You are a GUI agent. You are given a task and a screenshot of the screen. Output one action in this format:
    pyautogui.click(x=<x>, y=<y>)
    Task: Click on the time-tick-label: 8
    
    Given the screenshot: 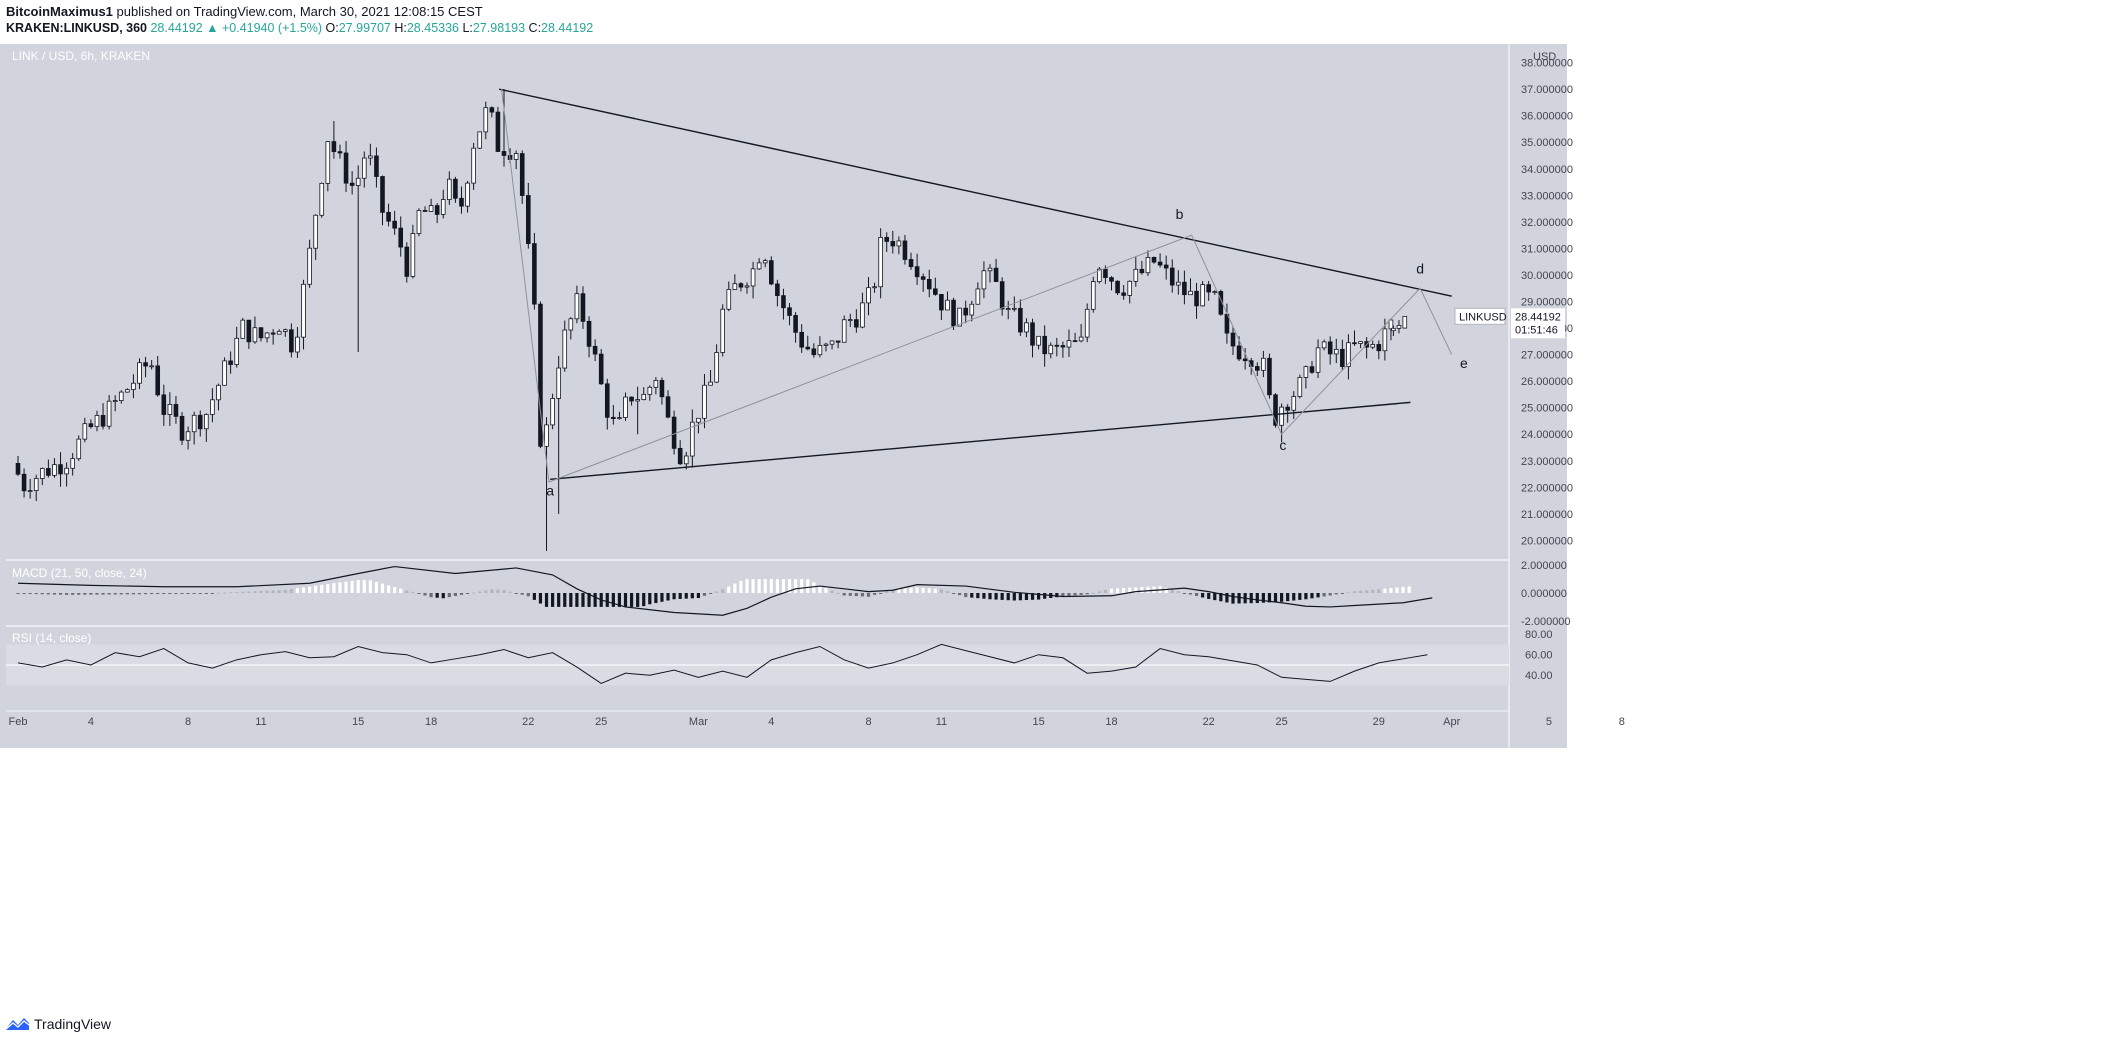 What is the action you would take?
    pyautogui.click(x=188, y=722)
    